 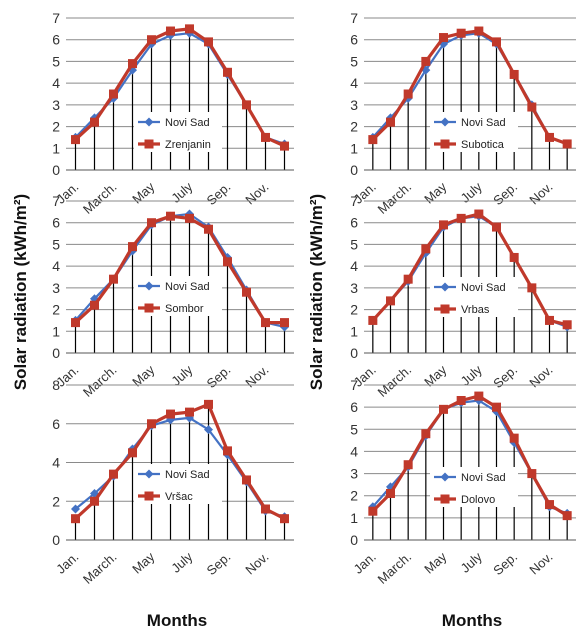 I want to click on legend-label: Vršac, so click(x=179, y=497).